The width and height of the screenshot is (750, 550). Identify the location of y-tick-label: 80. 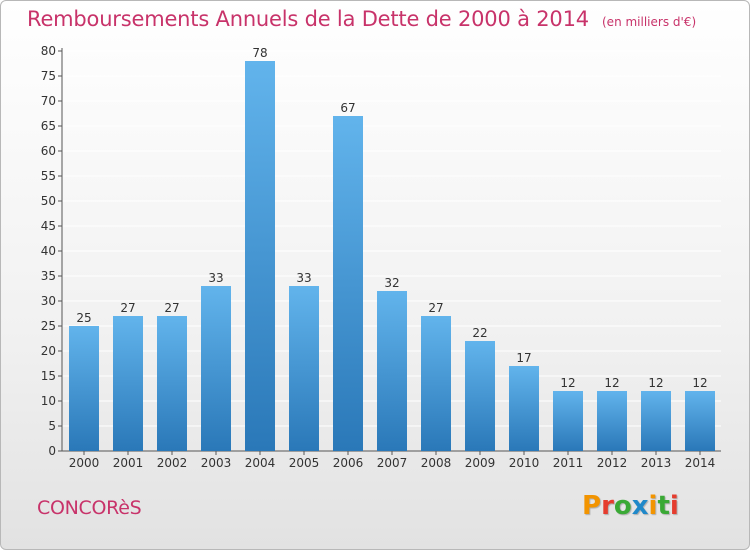
(48, 51).